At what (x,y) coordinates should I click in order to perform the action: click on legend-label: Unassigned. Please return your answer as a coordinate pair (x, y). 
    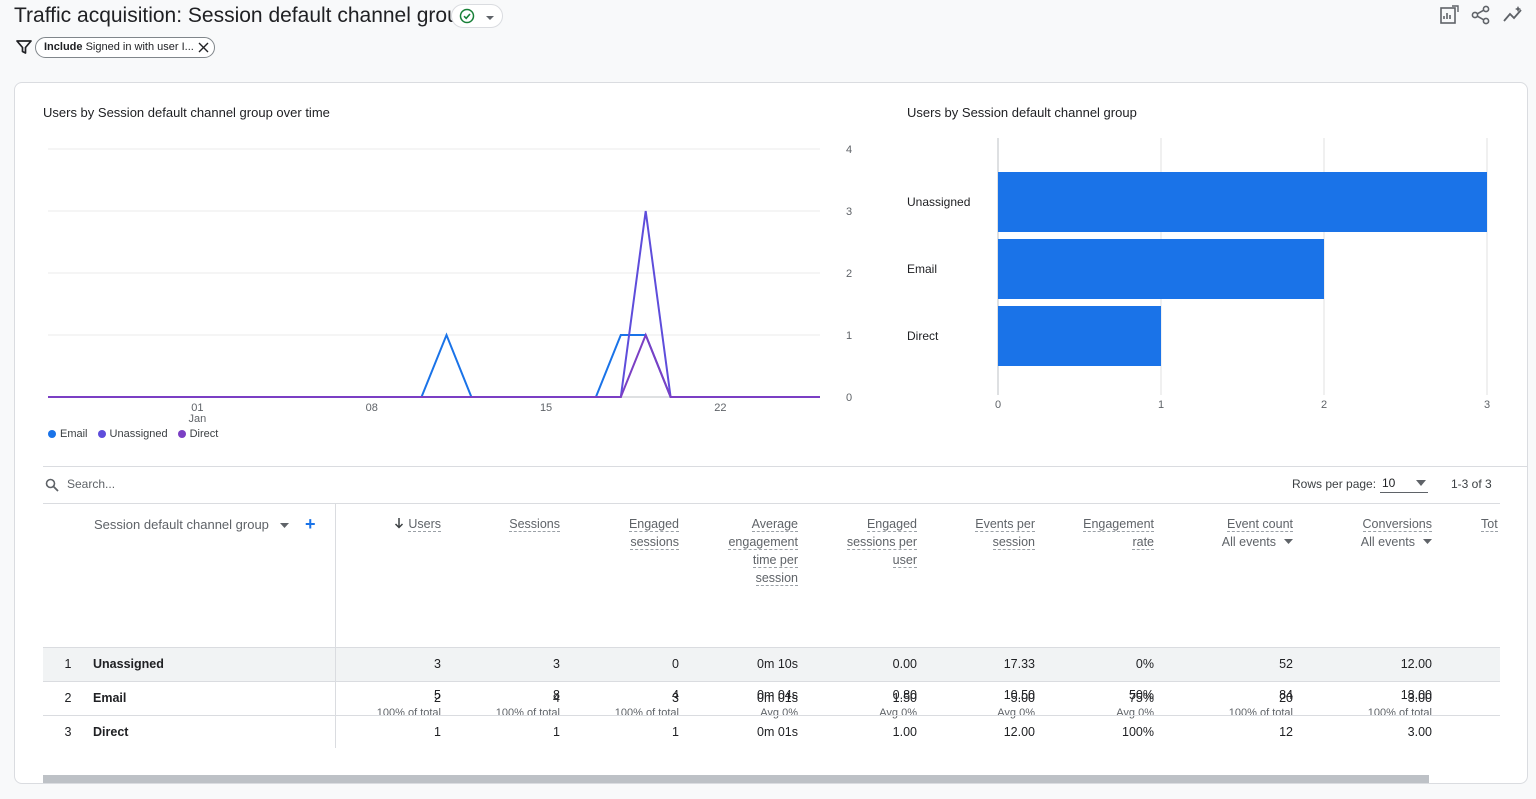
    Looking at the image, I should click on (138, 434).